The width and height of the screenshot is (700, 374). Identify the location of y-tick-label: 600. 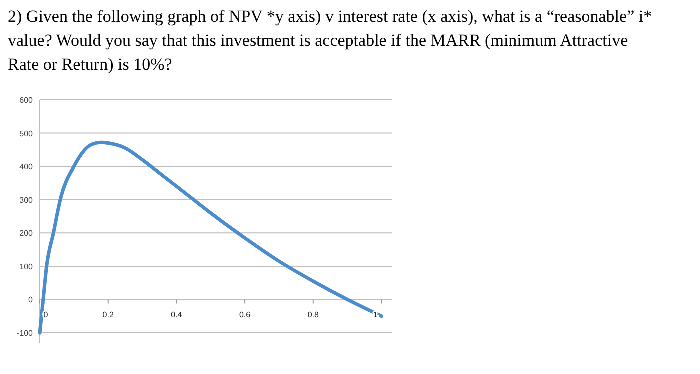
(27, 100).